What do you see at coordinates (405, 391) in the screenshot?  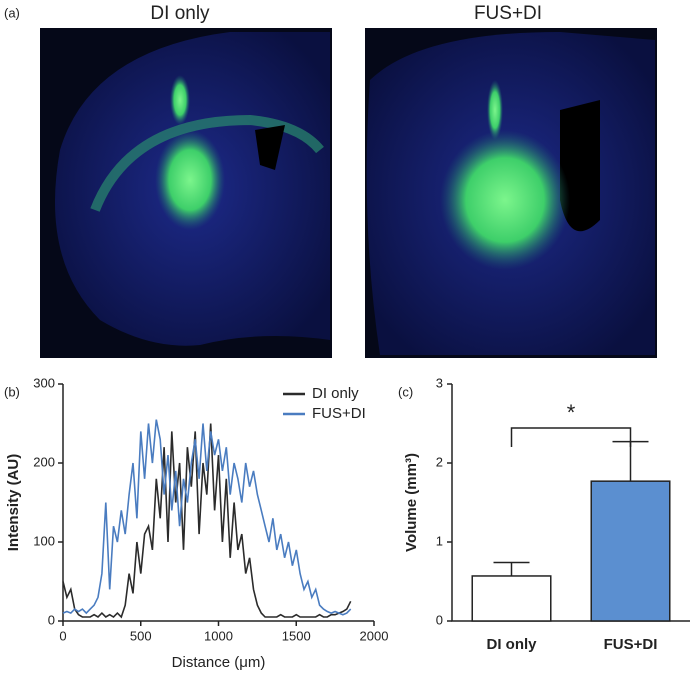 I see `panel-label: (c)` at bounding box center [405, 391].